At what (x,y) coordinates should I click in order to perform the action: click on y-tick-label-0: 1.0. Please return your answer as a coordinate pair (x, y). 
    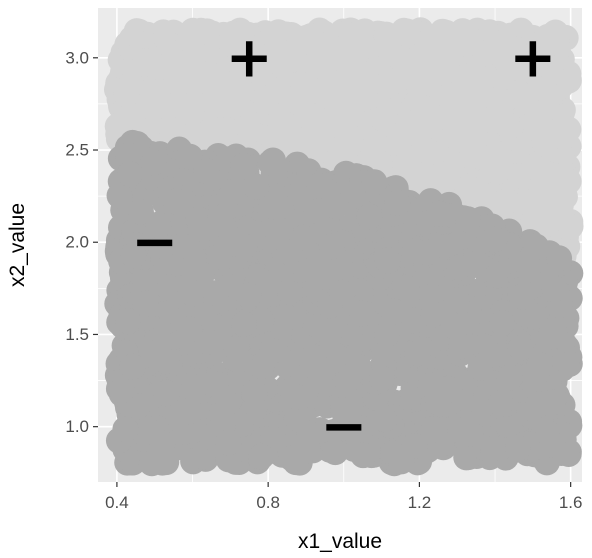
    Looking at the image, I should click on (77, 426).